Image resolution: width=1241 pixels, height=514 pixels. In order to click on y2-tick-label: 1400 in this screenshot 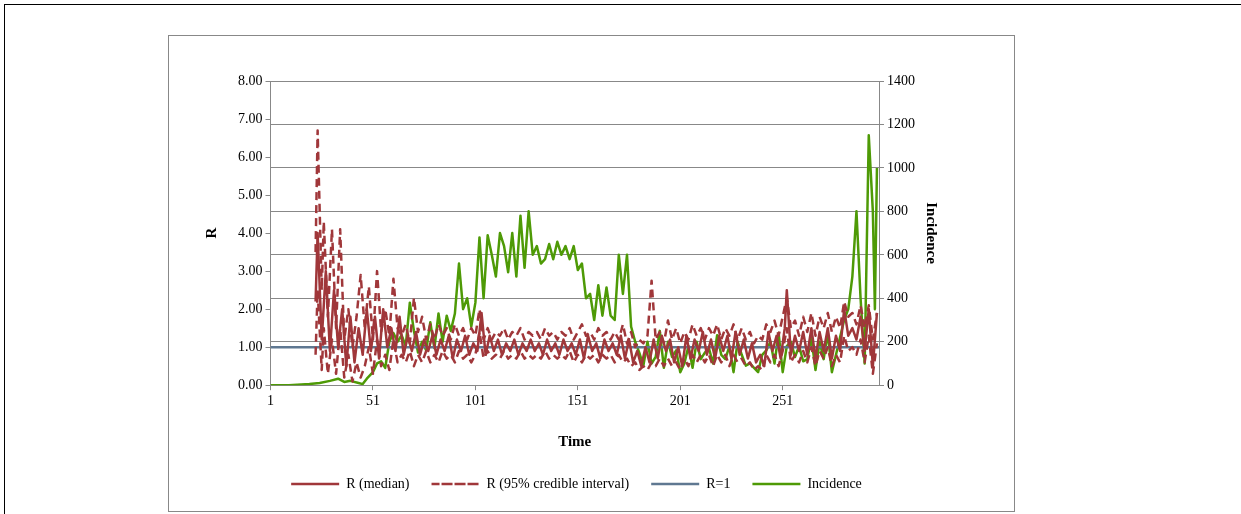, I will do `click(901, 80)`.